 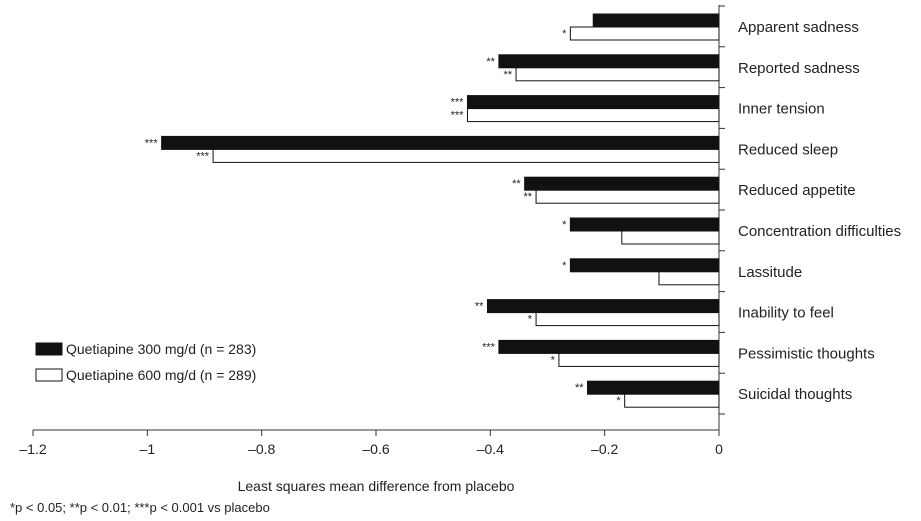 What do you see at coordinates (799, 68) in the screenshot?
I see `category-label: Reported sadness` at bounding box center [799, 68].